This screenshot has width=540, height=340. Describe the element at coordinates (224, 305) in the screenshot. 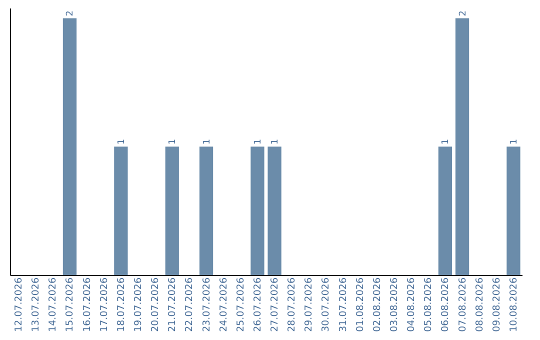

I see `x-tick-label: 24.07.2026` at that location.